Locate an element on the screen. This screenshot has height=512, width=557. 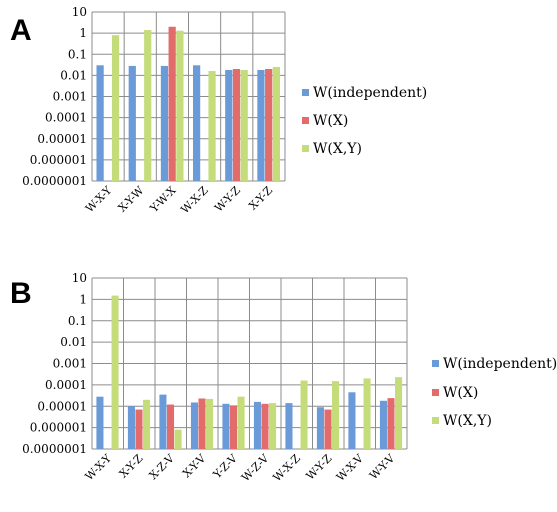
bar-w-x-w-z-v is located at coordinates (265, 426).